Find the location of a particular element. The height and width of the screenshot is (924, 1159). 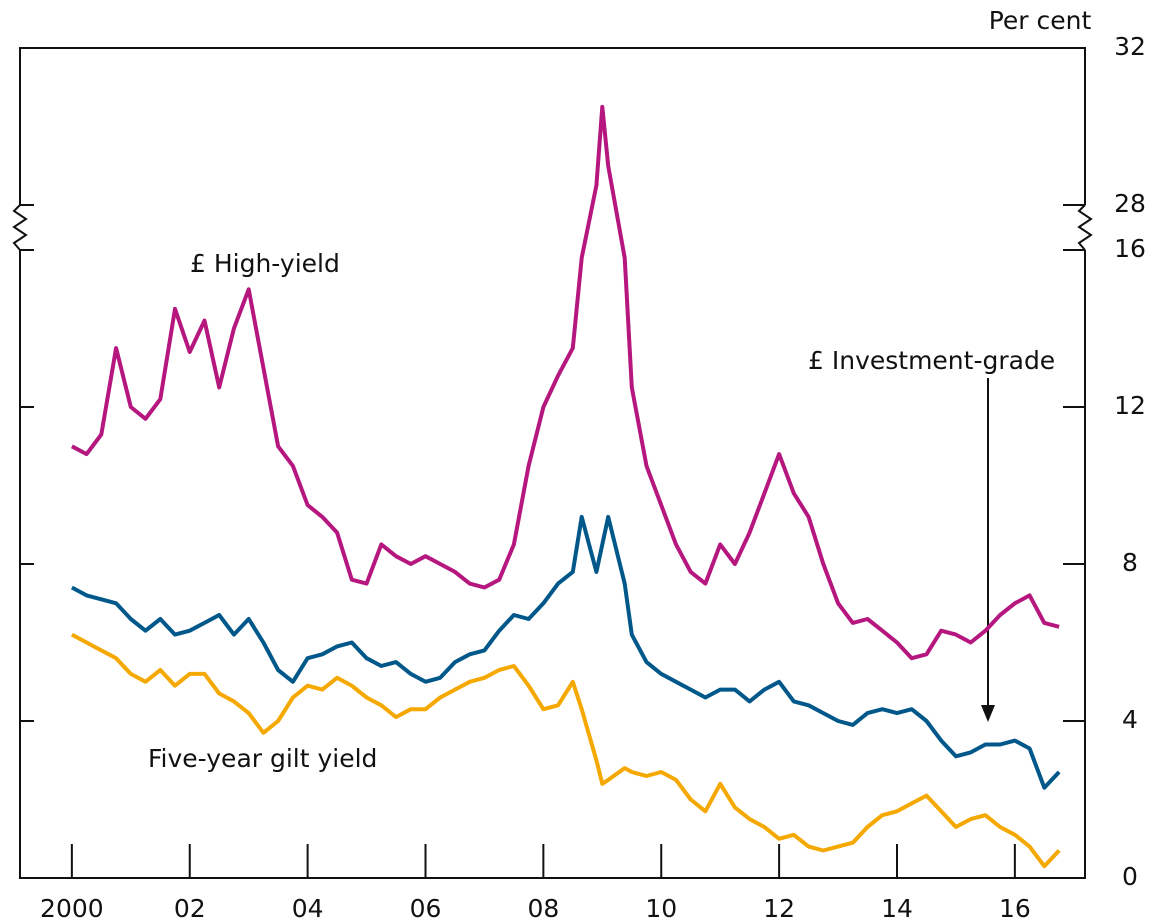

axis-break-left is located at coordinates (20, 227).